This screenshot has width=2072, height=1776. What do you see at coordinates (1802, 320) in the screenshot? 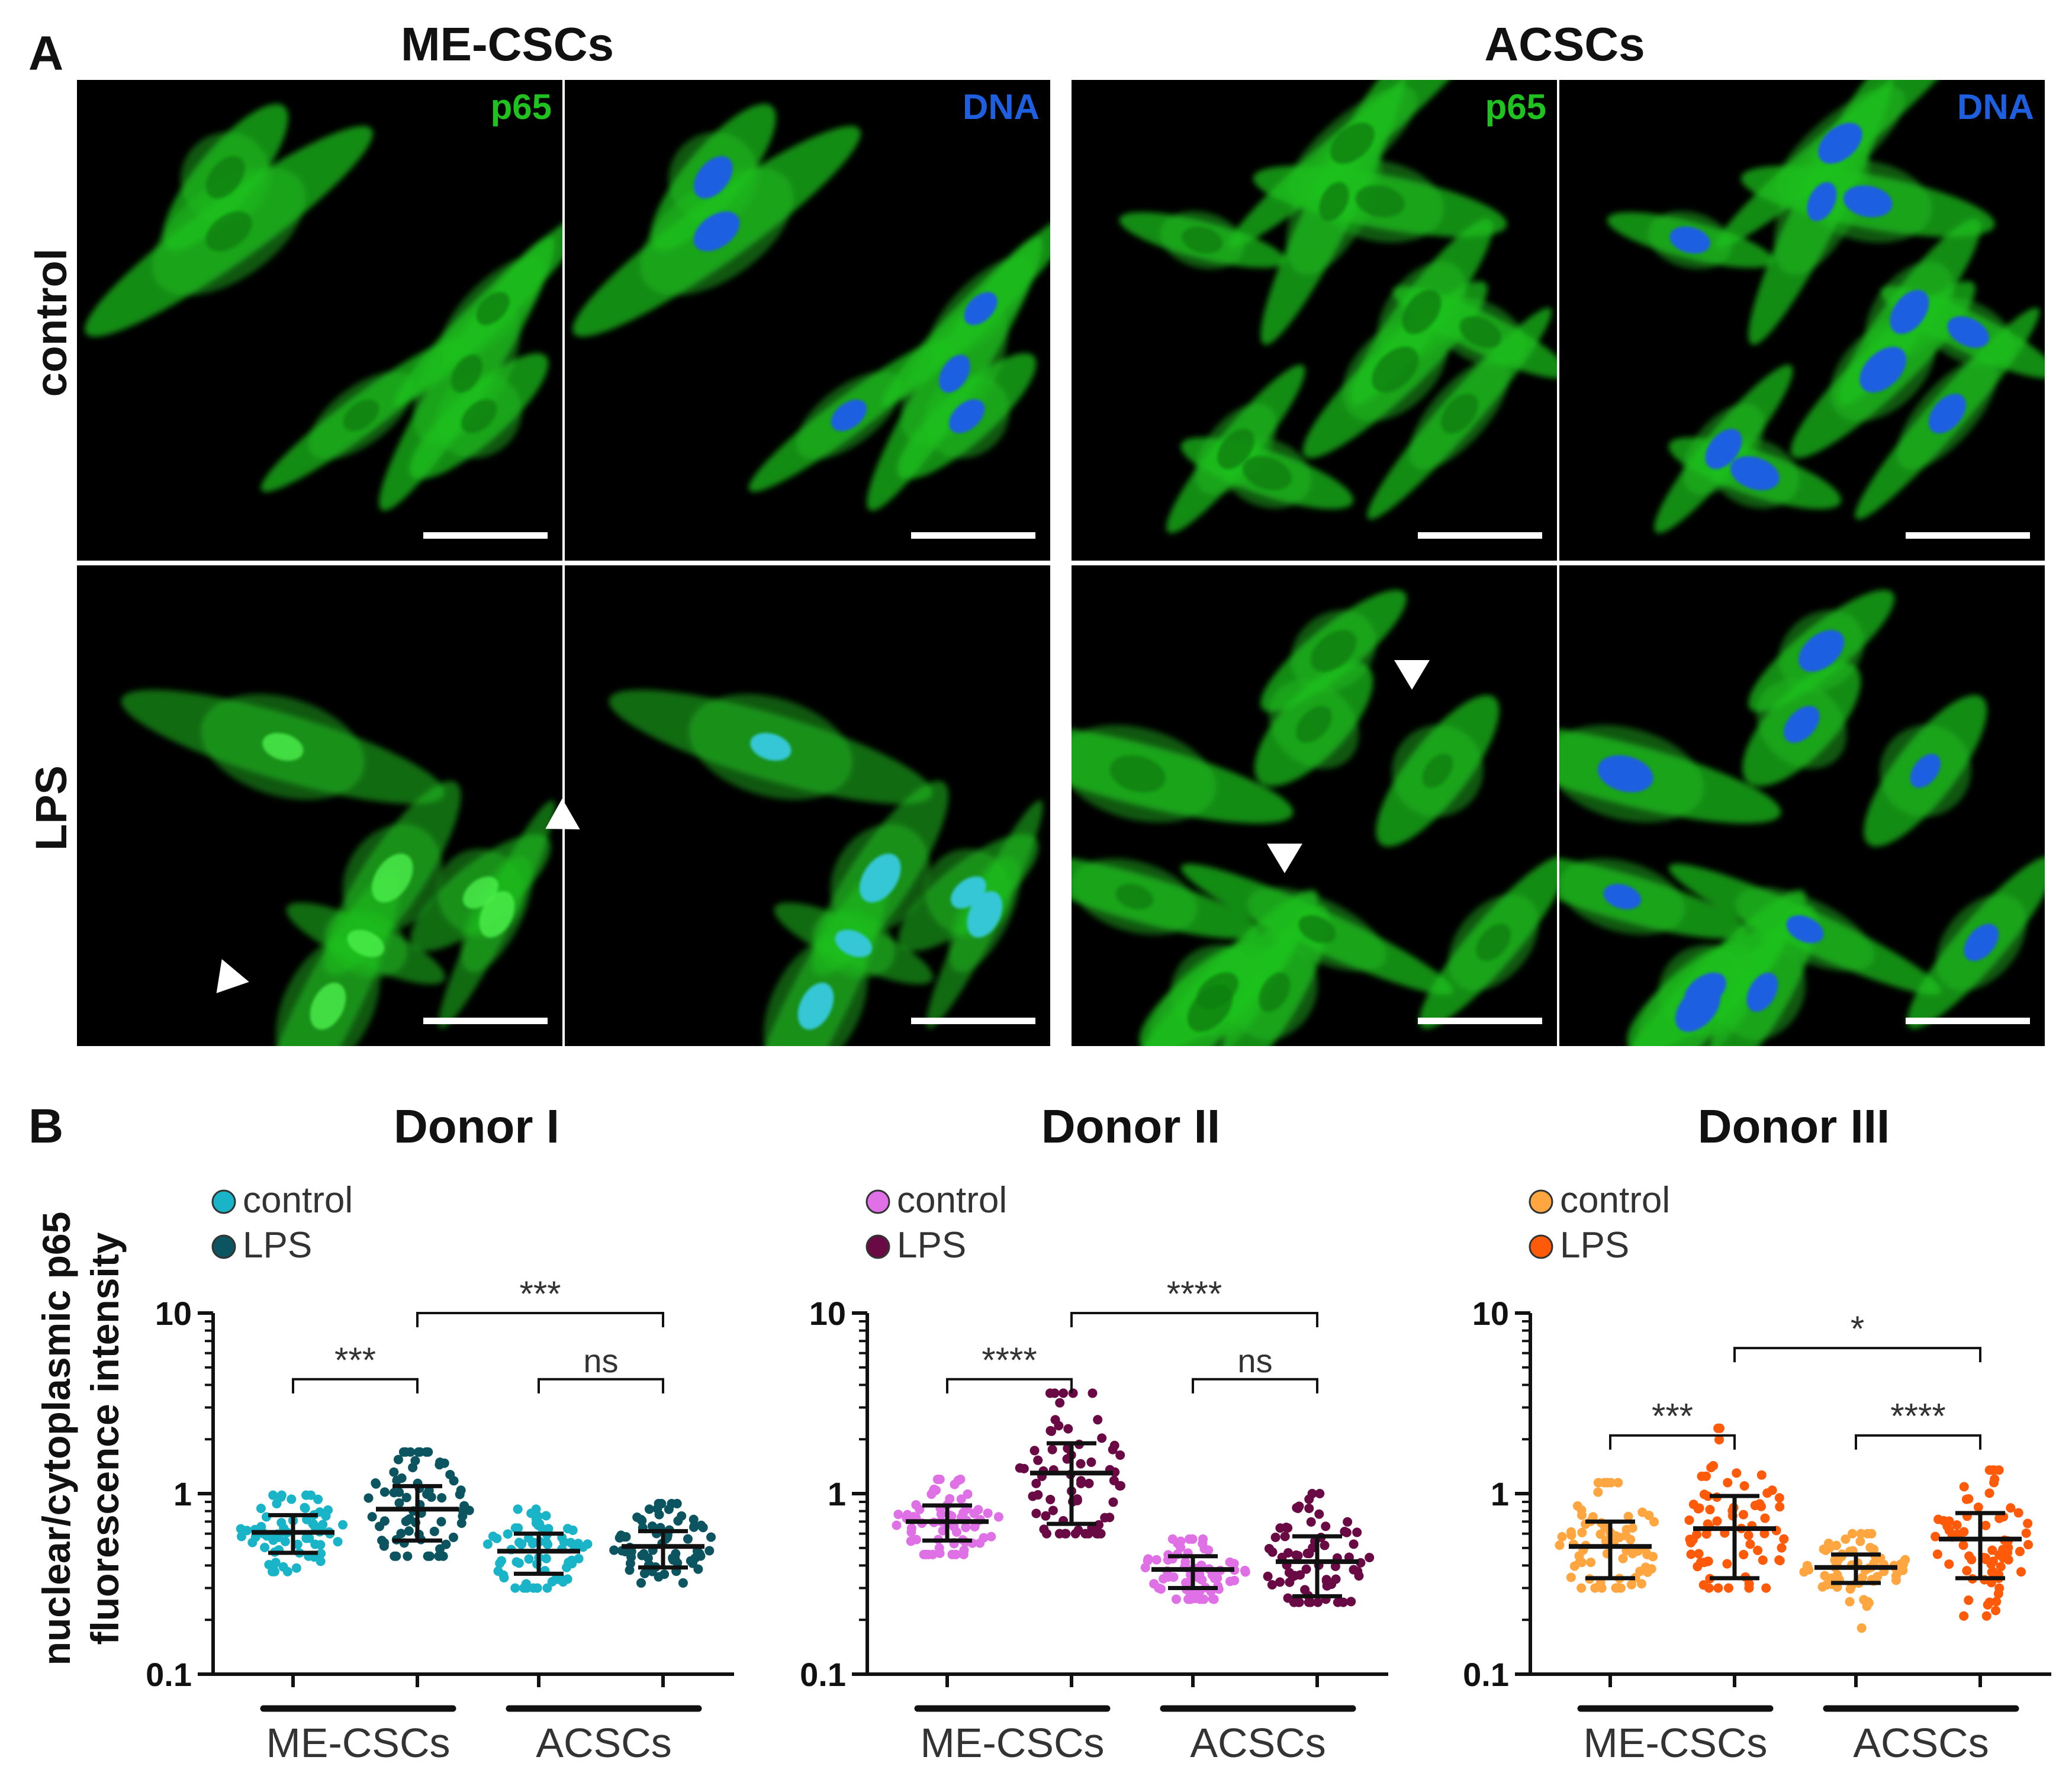
I see `micrograph-acscs-control-dna: DNA` at bounding box center [1802, 320].